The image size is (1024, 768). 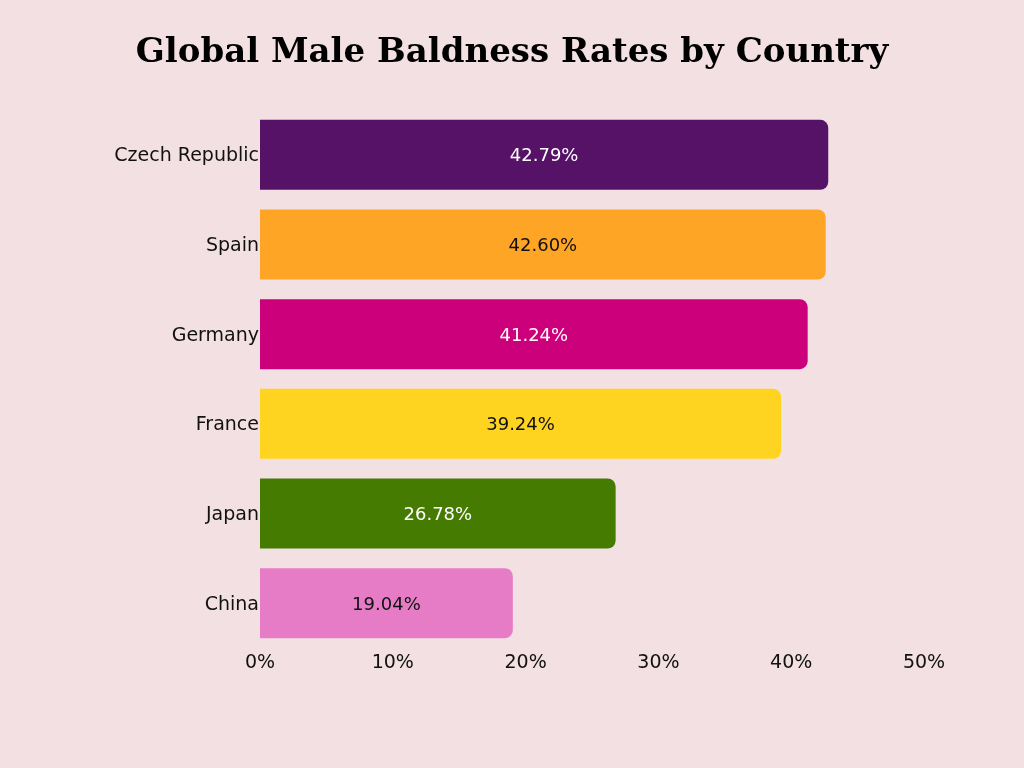 I want to click on y-tick-label: Spain, so click(x=232, y=244).